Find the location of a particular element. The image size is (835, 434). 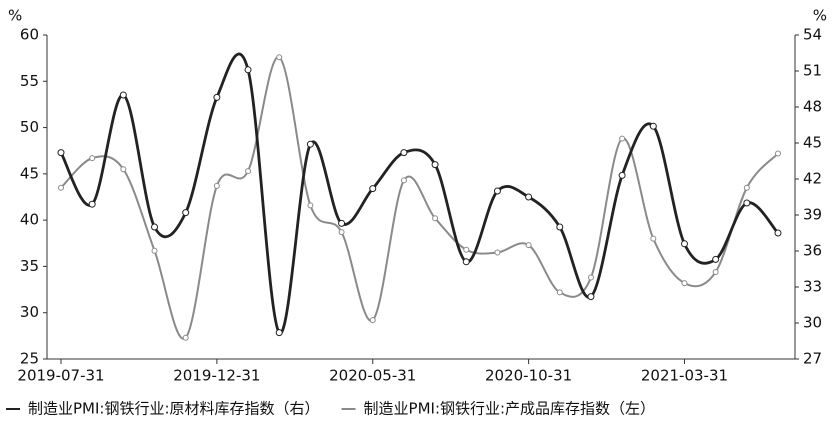

y-tick-label: 55 is located at coordinates (29, 81).